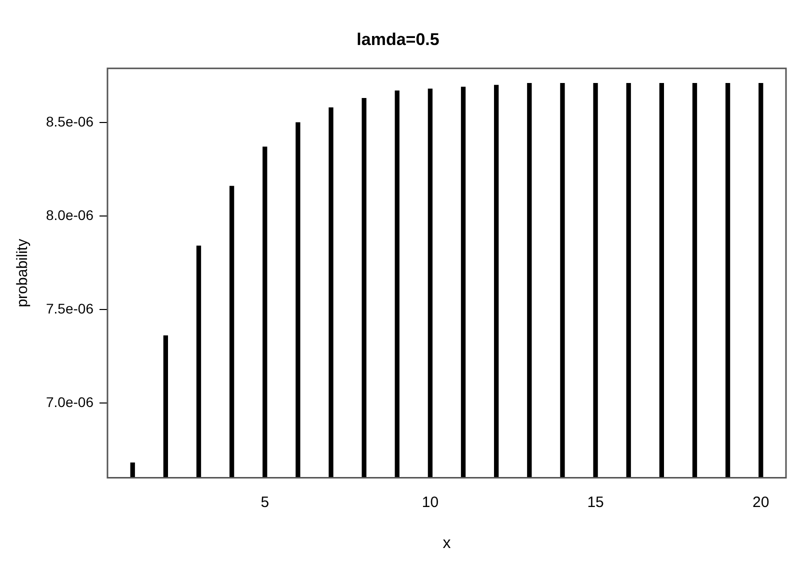 The height and width of the screenshot is (577, 788). Describe the element at coordinates (70, 214) in the screenshot. I see `y-tick-label: 8.0e-06` at that location.